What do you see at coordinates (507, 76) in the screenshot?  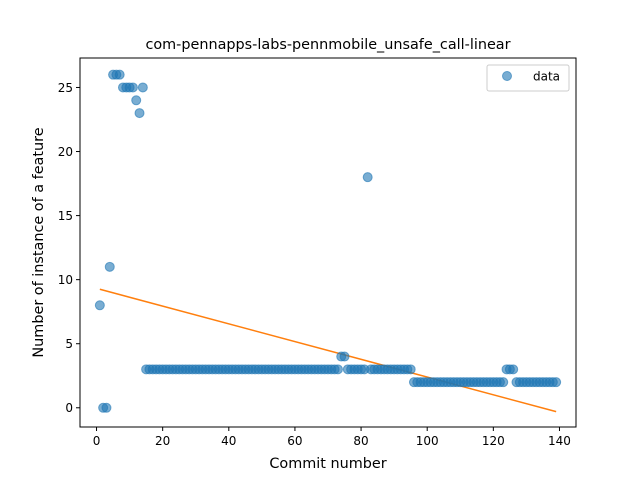 I see `legend-marker-data` at bounding box center [507, 76].